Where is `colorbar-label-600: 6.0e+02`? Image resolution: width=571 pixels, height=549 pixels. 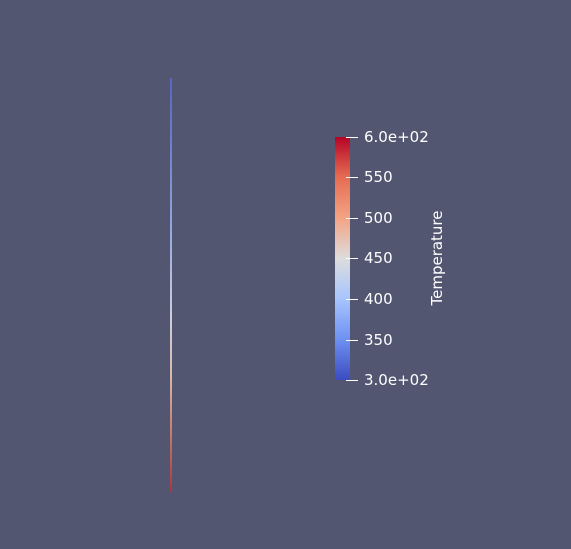
colorbar-label-600: 6.0e+02 is located at coordinates (396, 137).